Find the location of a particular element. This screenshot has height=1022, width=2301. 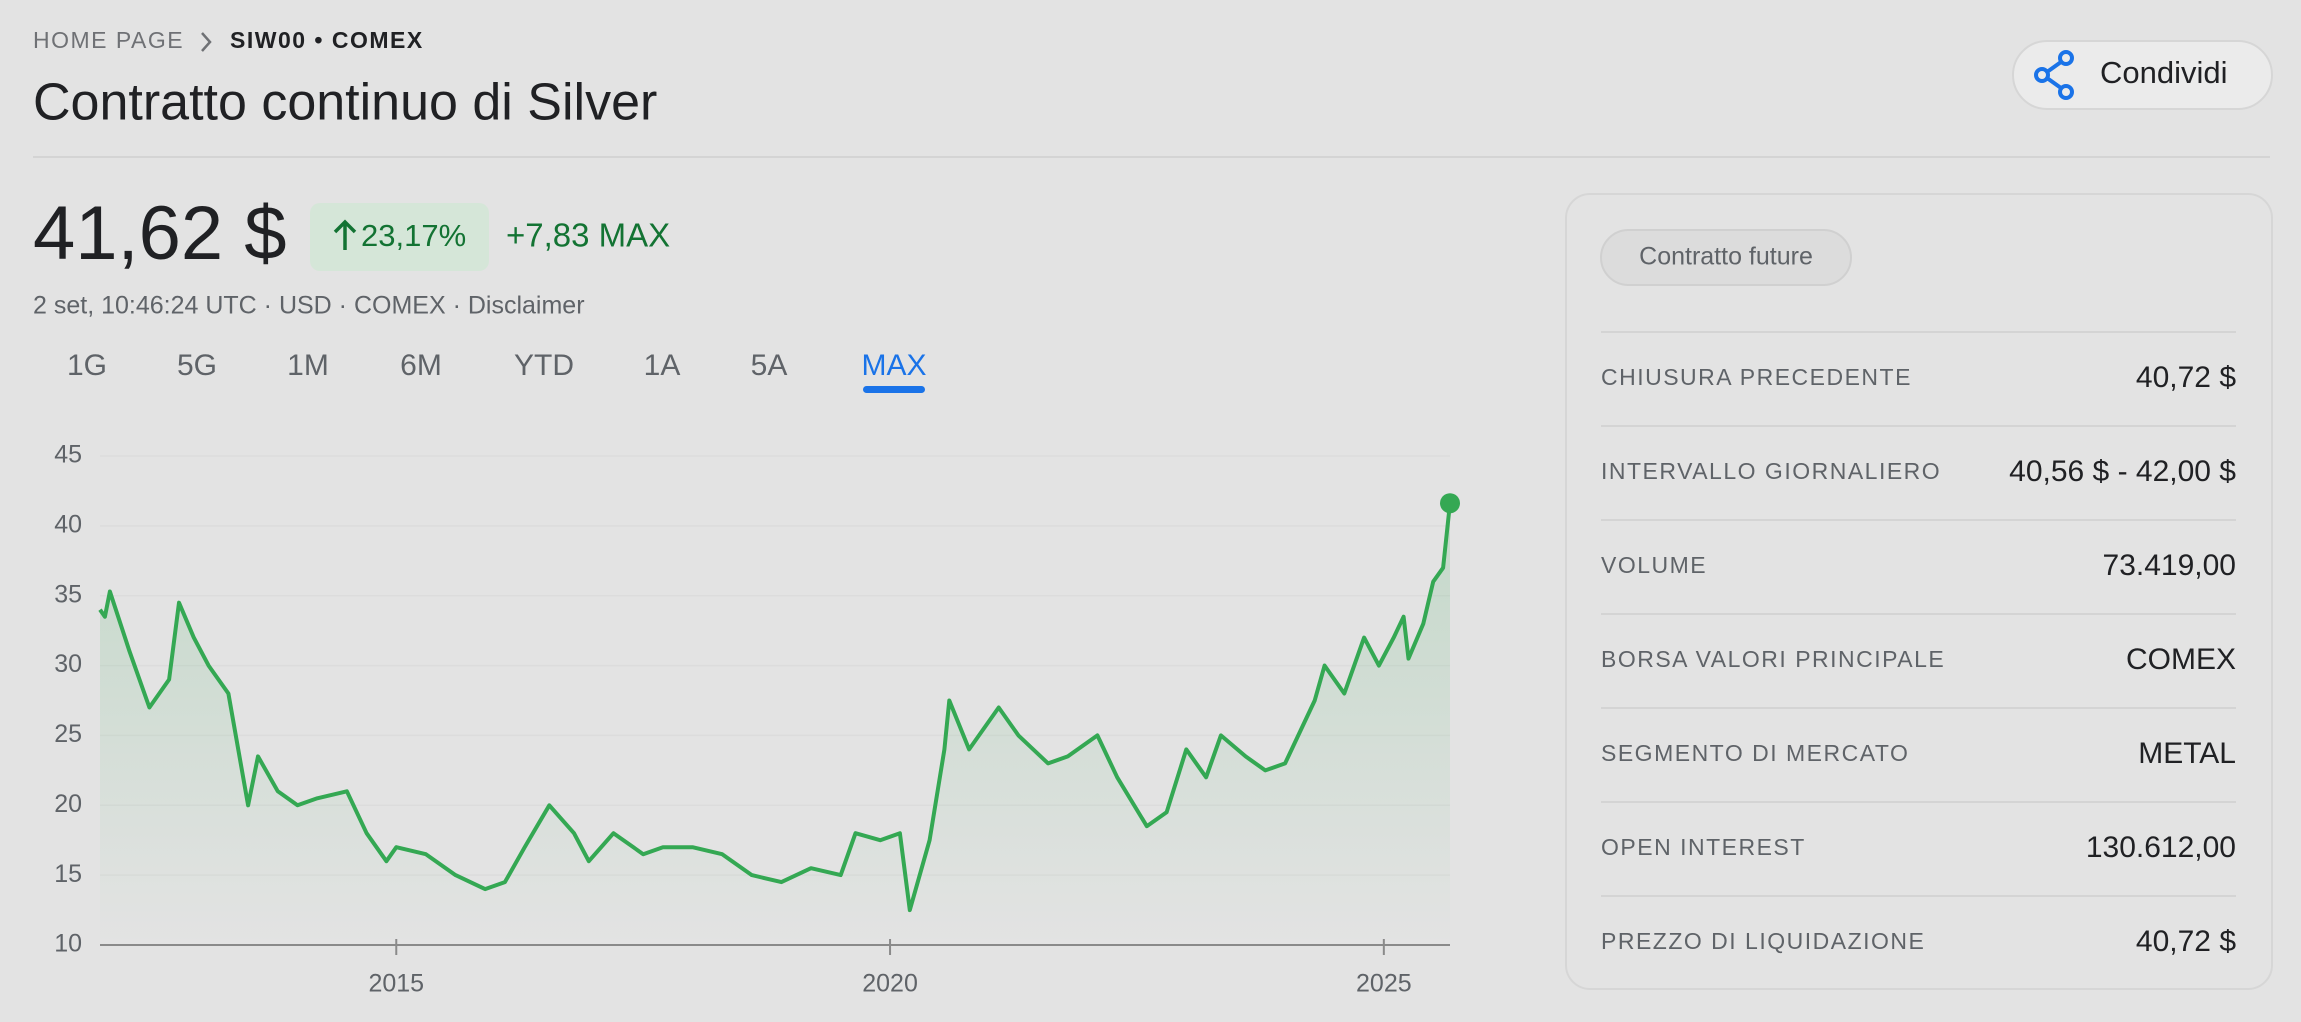

share-bg is located at coordinates (2142, 75).